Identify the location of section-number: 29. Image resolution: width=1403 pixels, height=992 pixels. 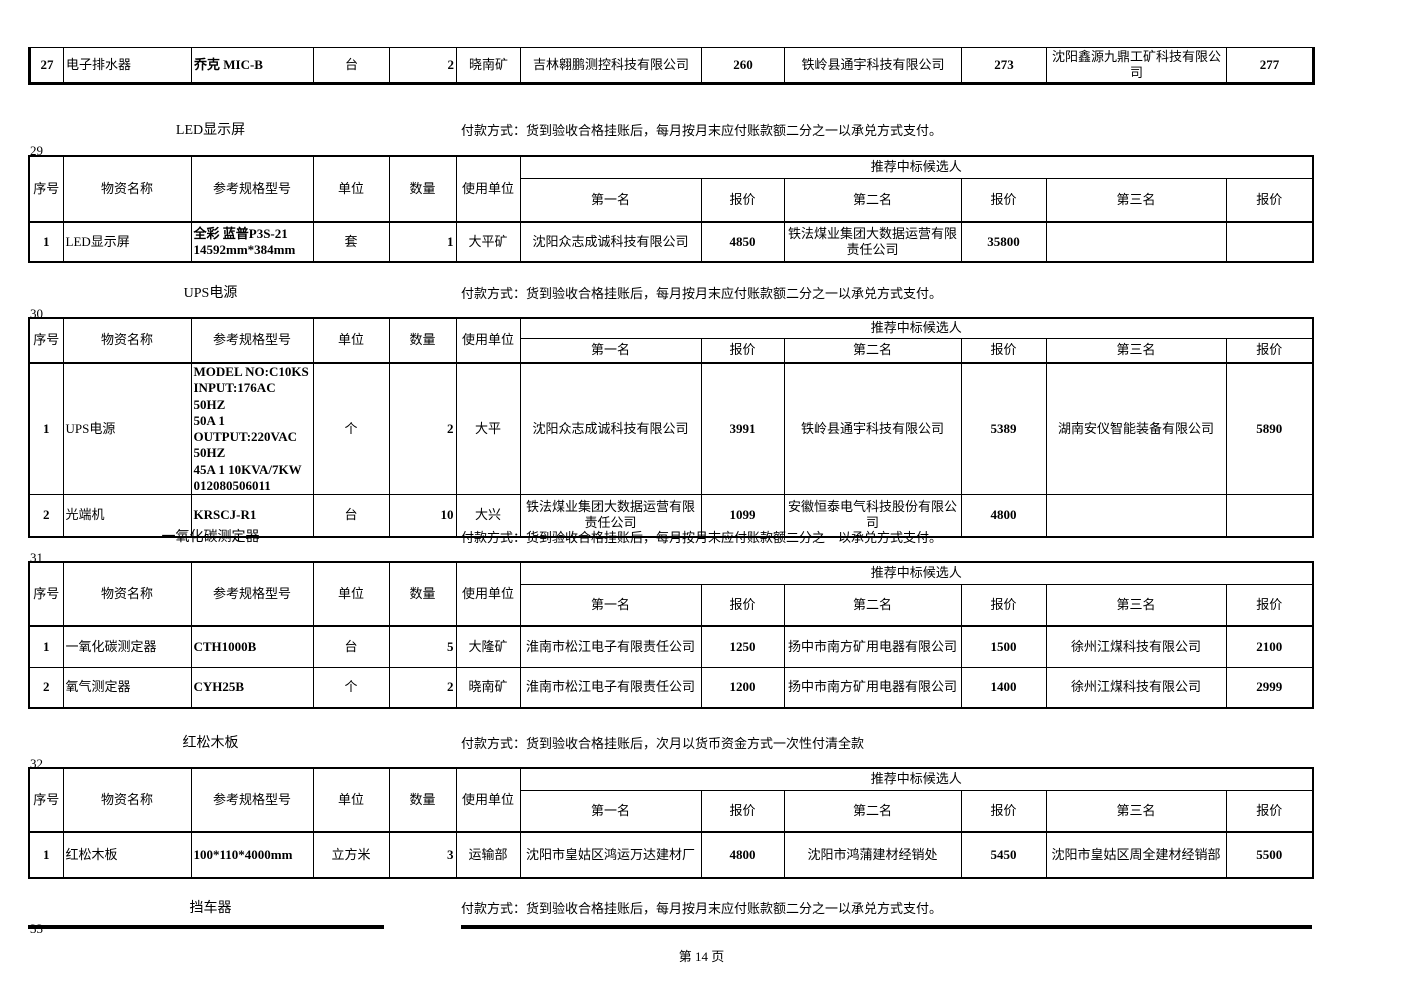
(36, 150).